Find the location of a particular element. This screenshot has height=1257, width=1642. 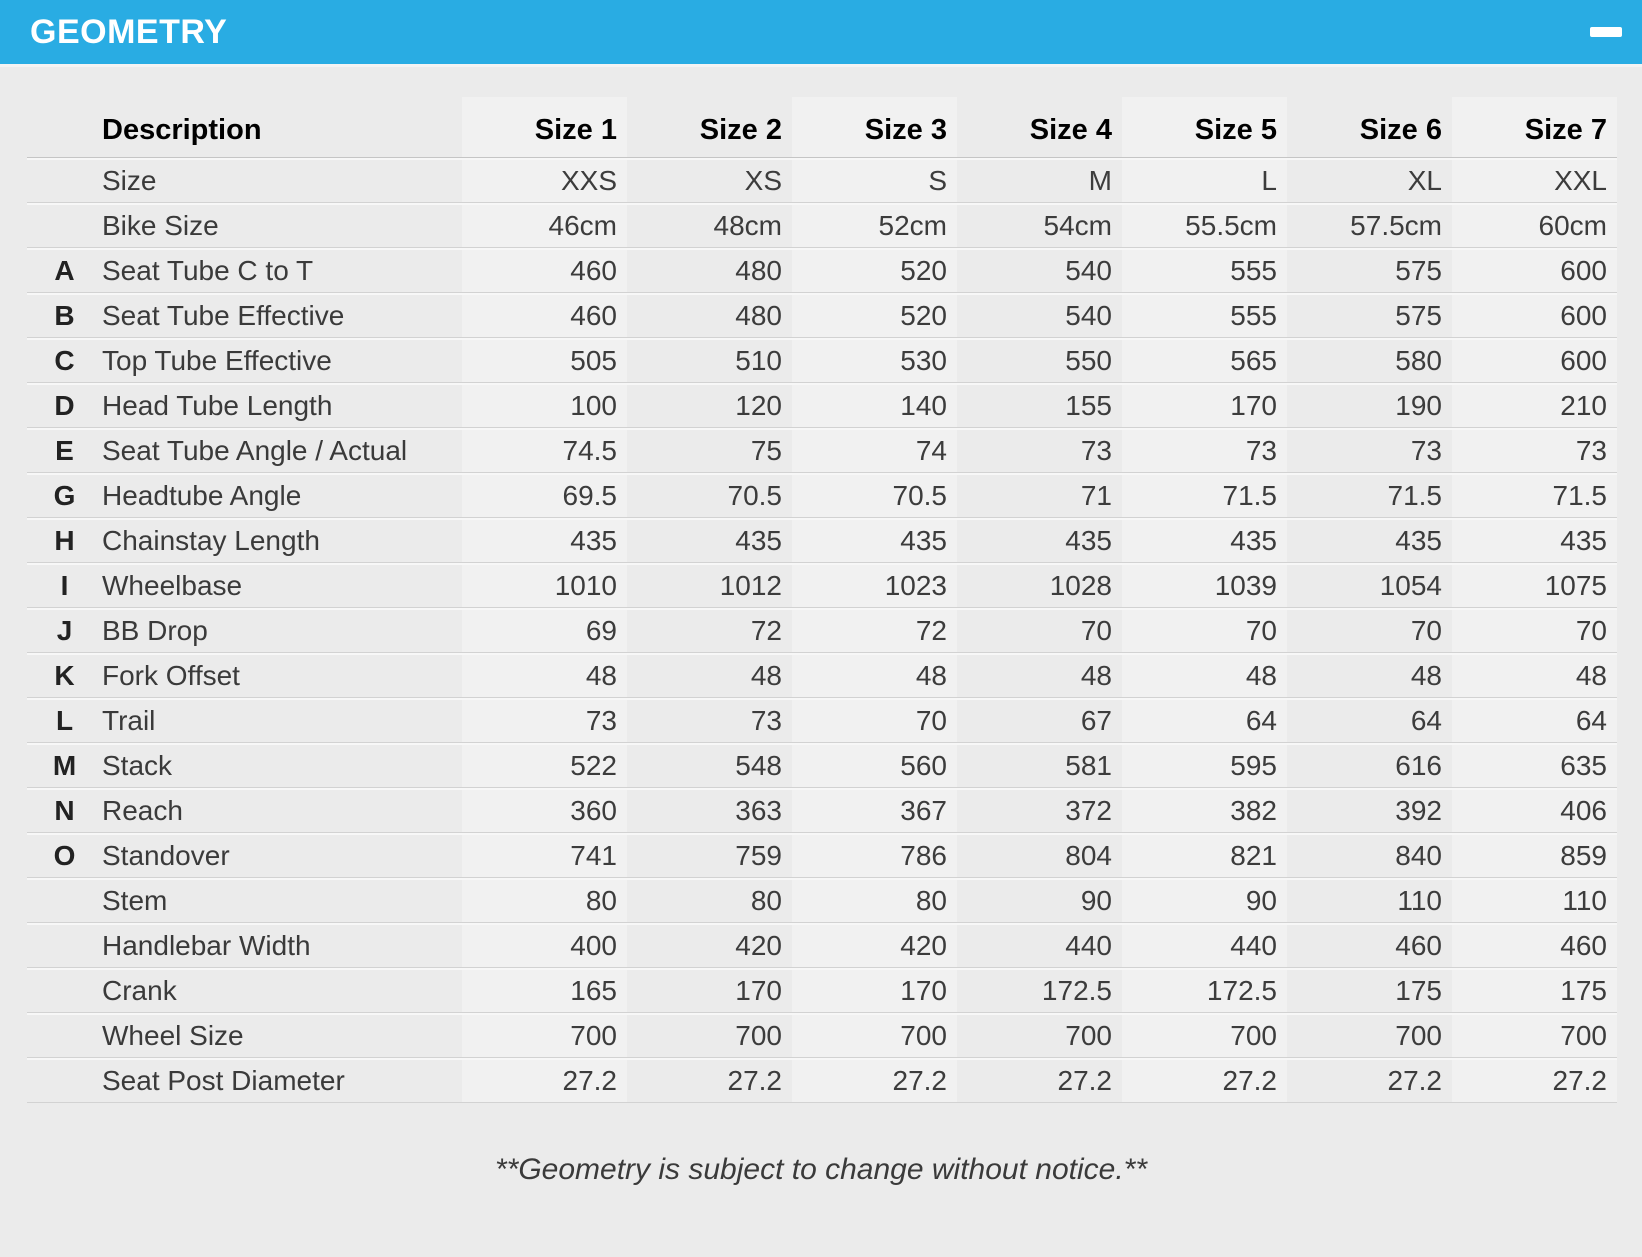

cell-value: 175 is located at coordinates (1534, 990).